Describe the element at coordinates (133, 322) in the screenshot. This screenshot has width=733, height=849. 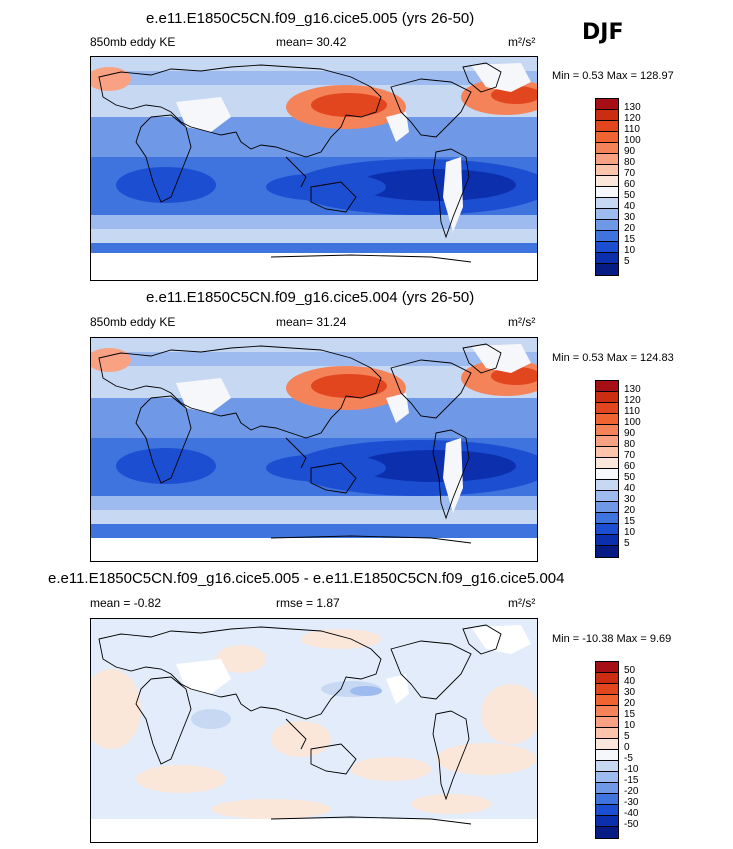
I see `panel-2-variable-label: 850mb eddy KE` at that location.